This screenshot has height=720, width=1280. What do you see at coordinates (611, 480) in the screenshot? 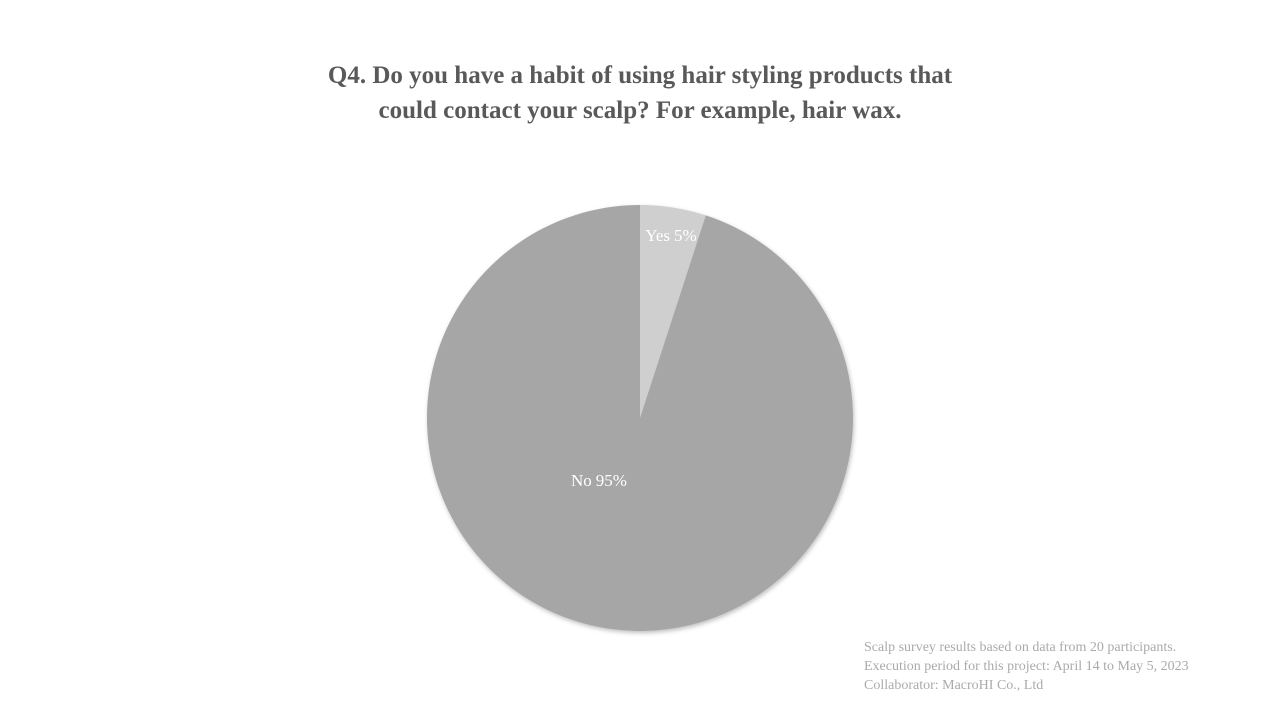
I see `label-value: 95%` at bounding box center [611, 480].